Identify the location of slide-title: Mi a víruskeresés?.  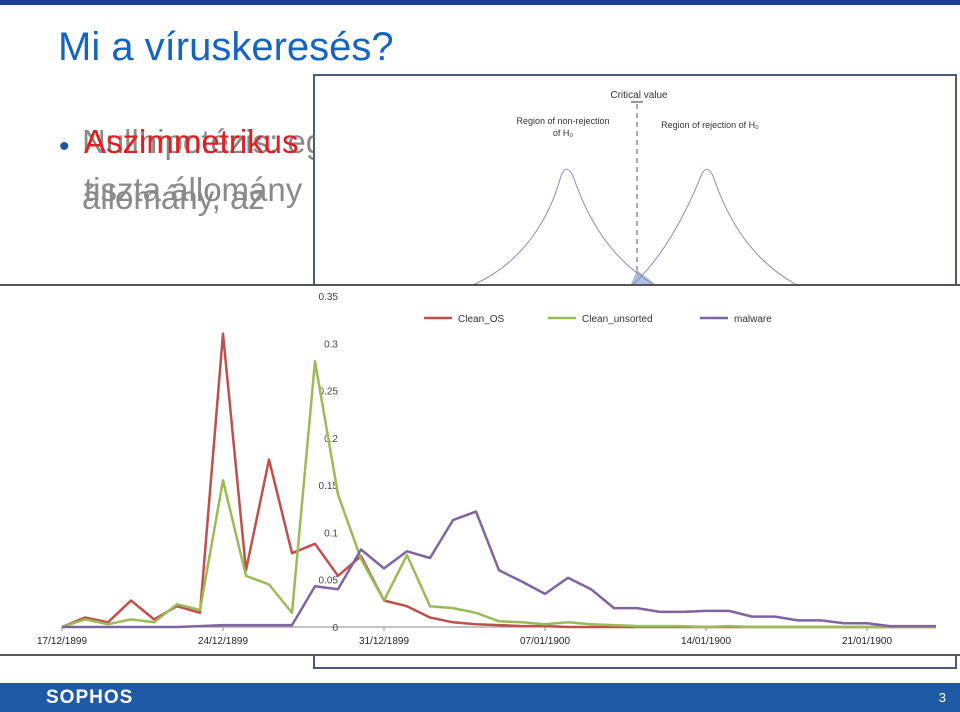
(226, 47).